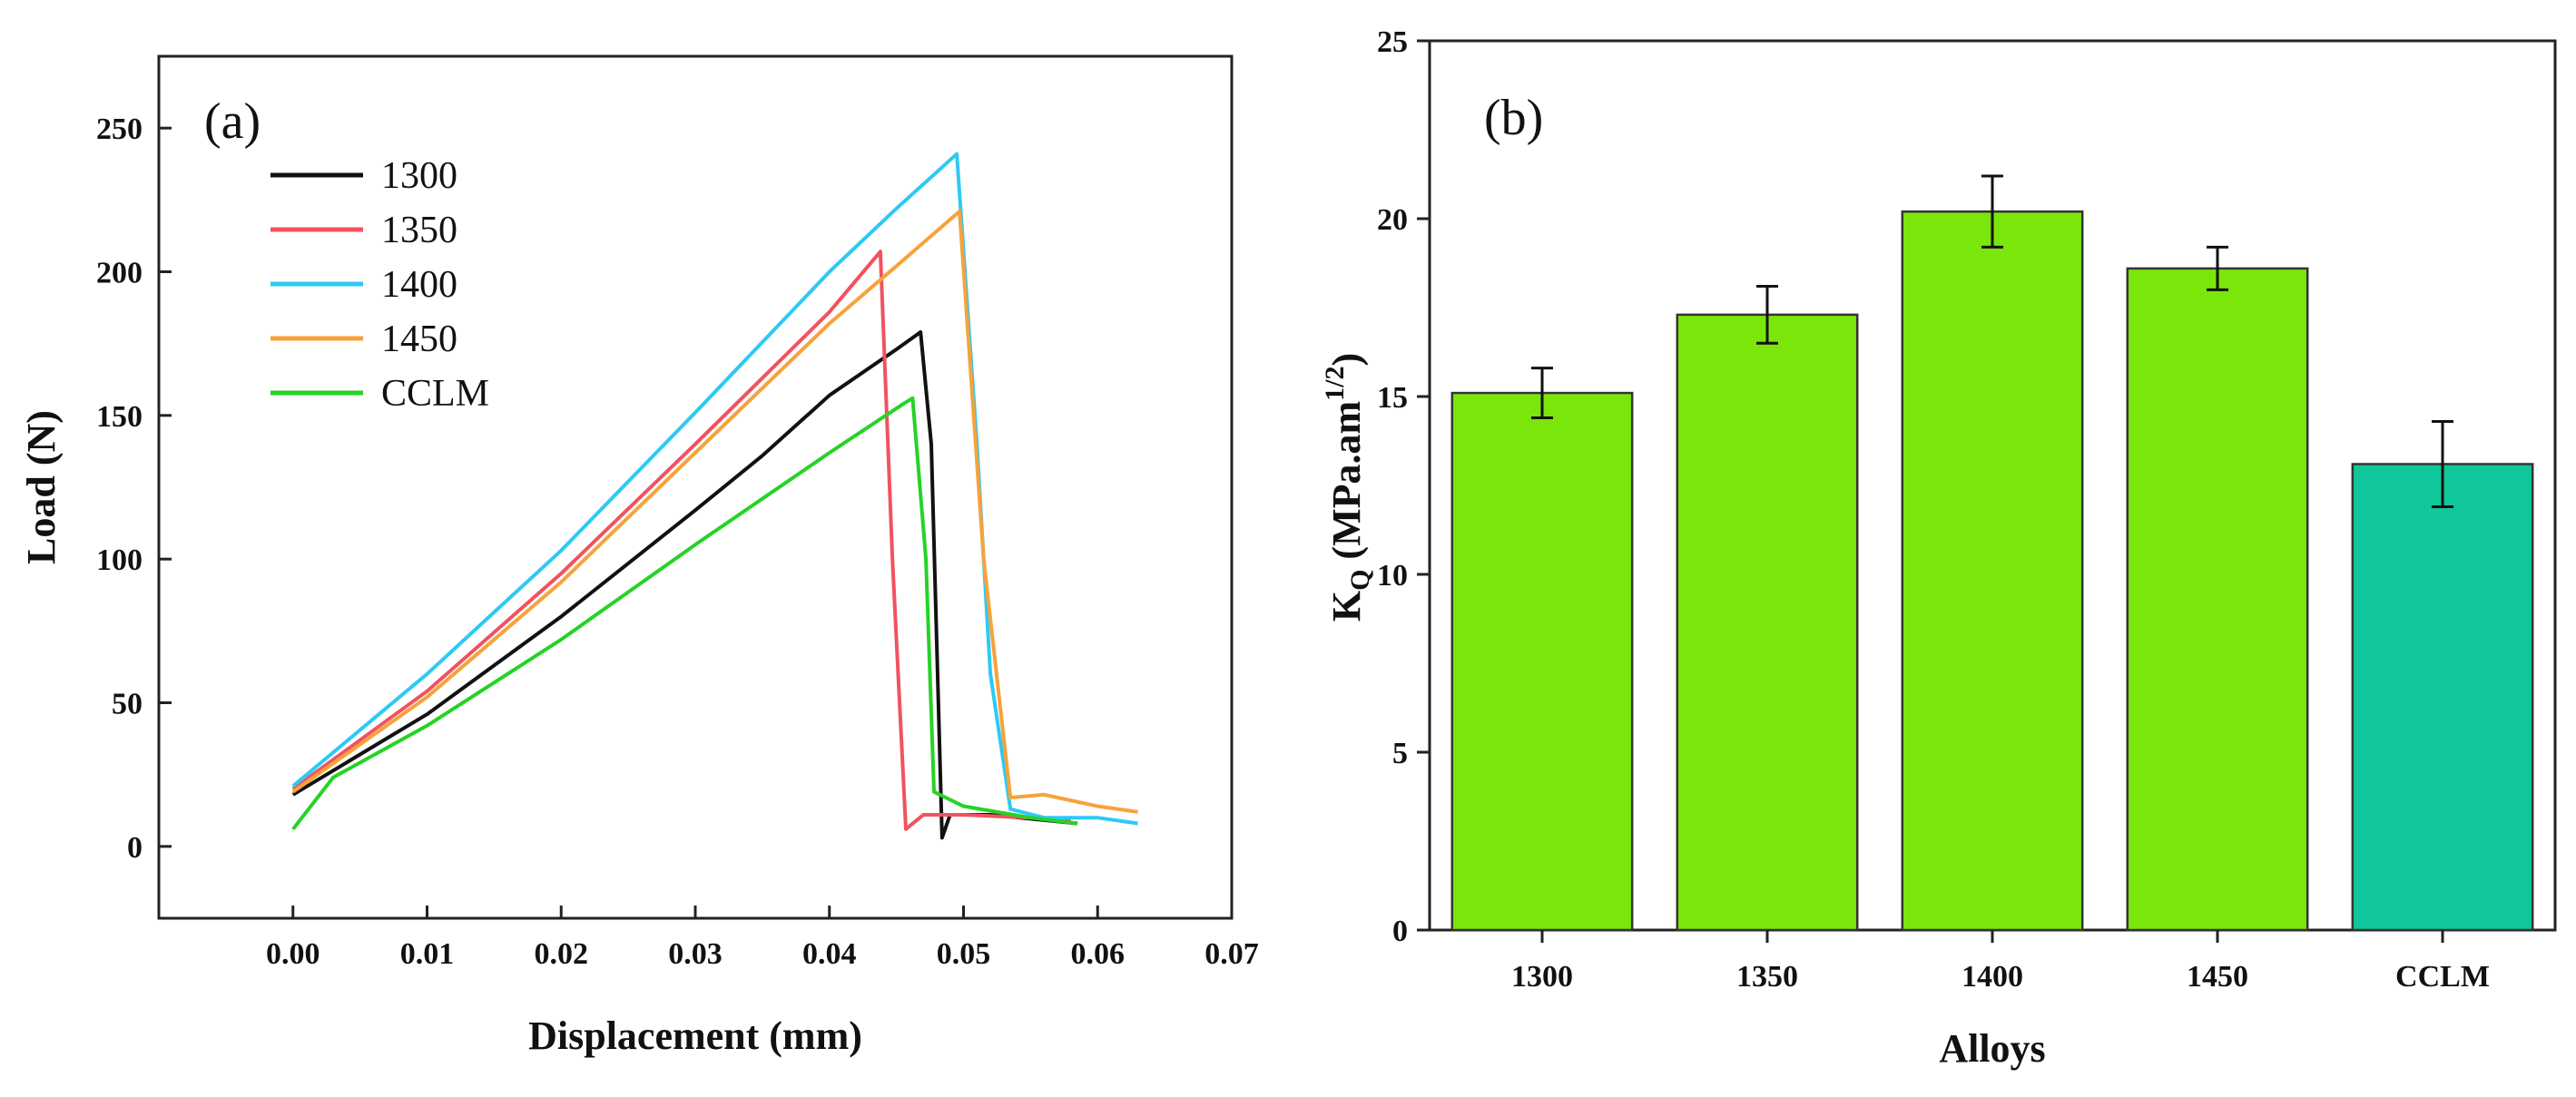 Image resolution: width=2576 pixels, height=1097 pixels. Describe the element at coordinates (562, 954) in the screenshot. I see `x-tick-label: 0.02` at that location.